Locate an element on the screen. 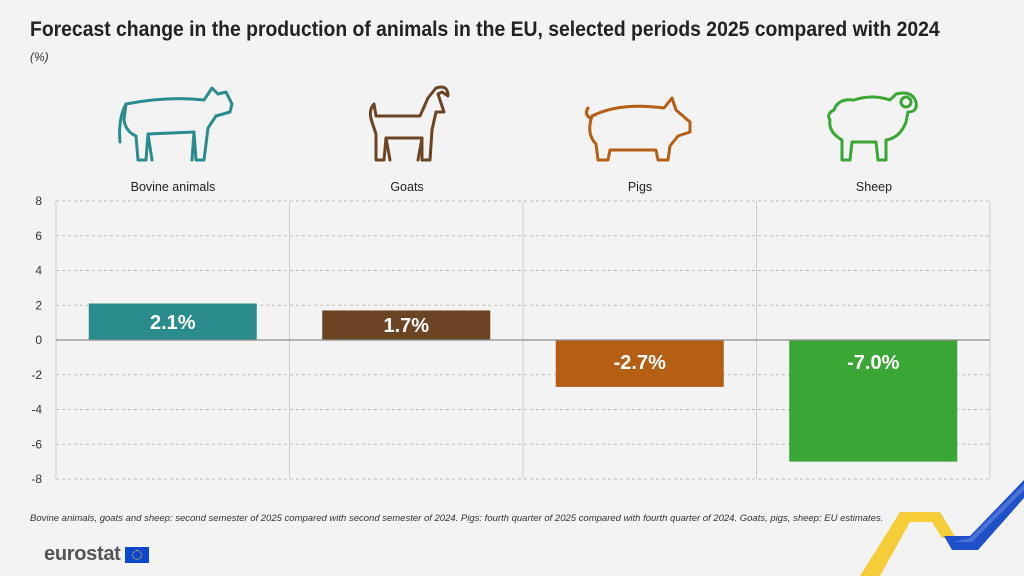  y-tick-label: -6 is located at coordinates (36, 444).